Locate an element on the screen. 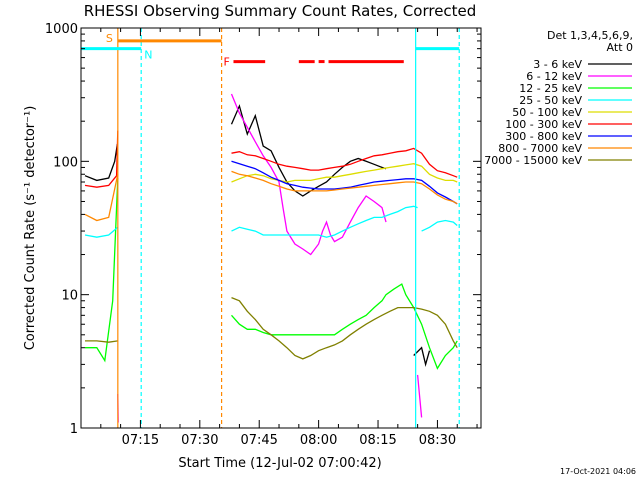  legend-label-25-50-kev: 25 - 50 keV is located at coordinates (550, 100).